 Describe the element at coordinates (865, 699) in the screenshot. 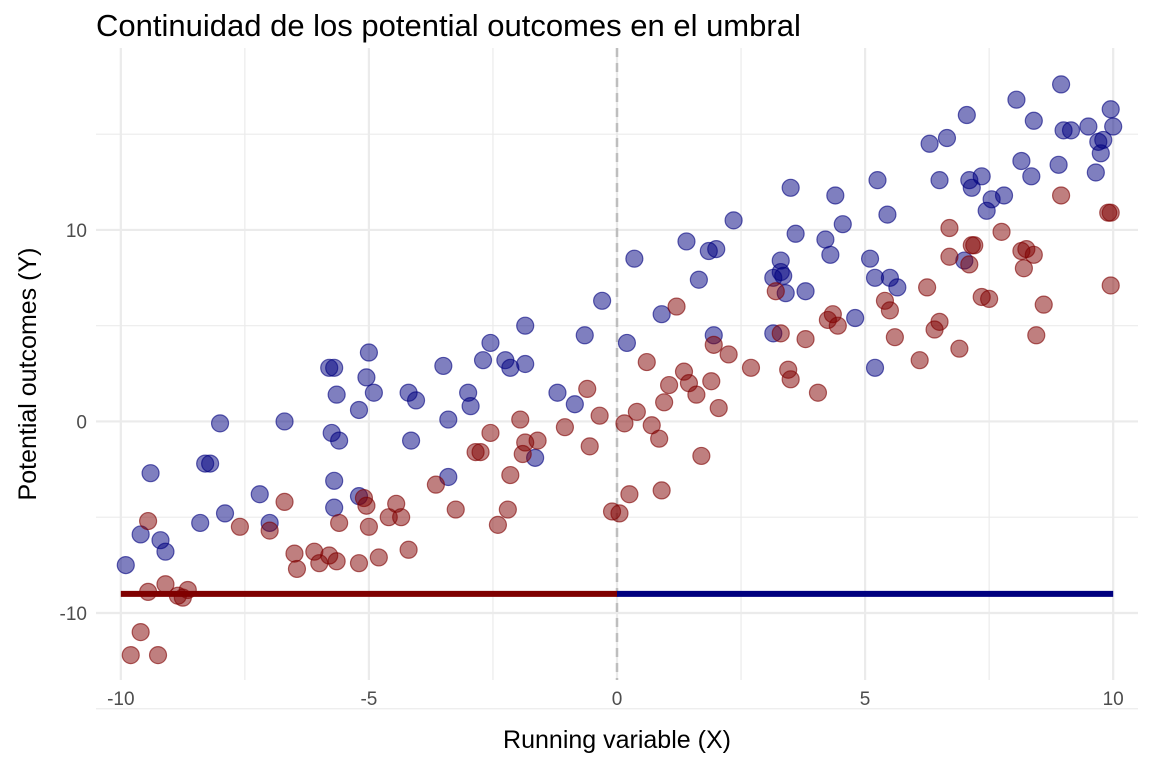

I see `x-tick-label: 5` at that location.